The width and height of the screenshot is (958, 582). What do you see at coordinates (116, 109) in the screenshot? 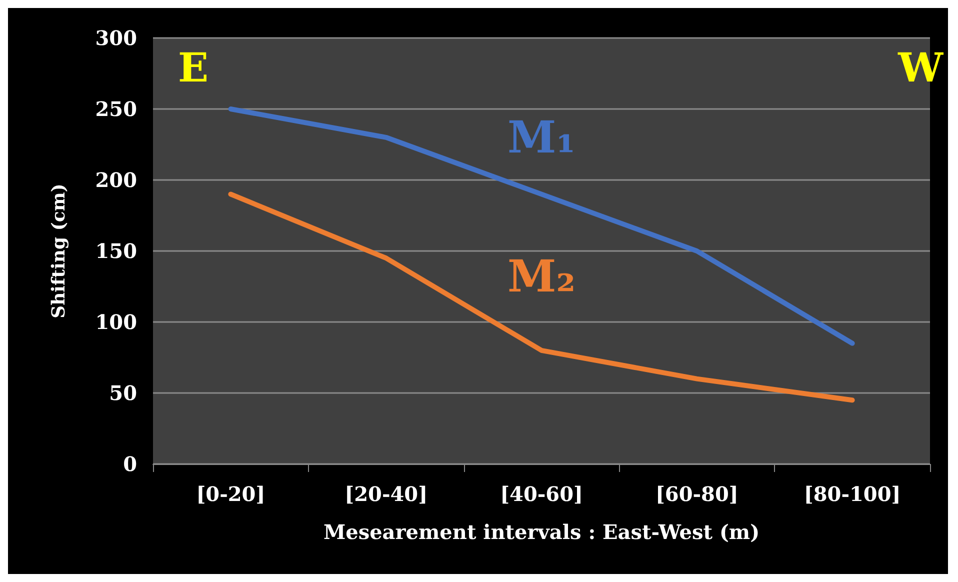
I see `y-tick-label: 250` at bounding box center [116, 109].